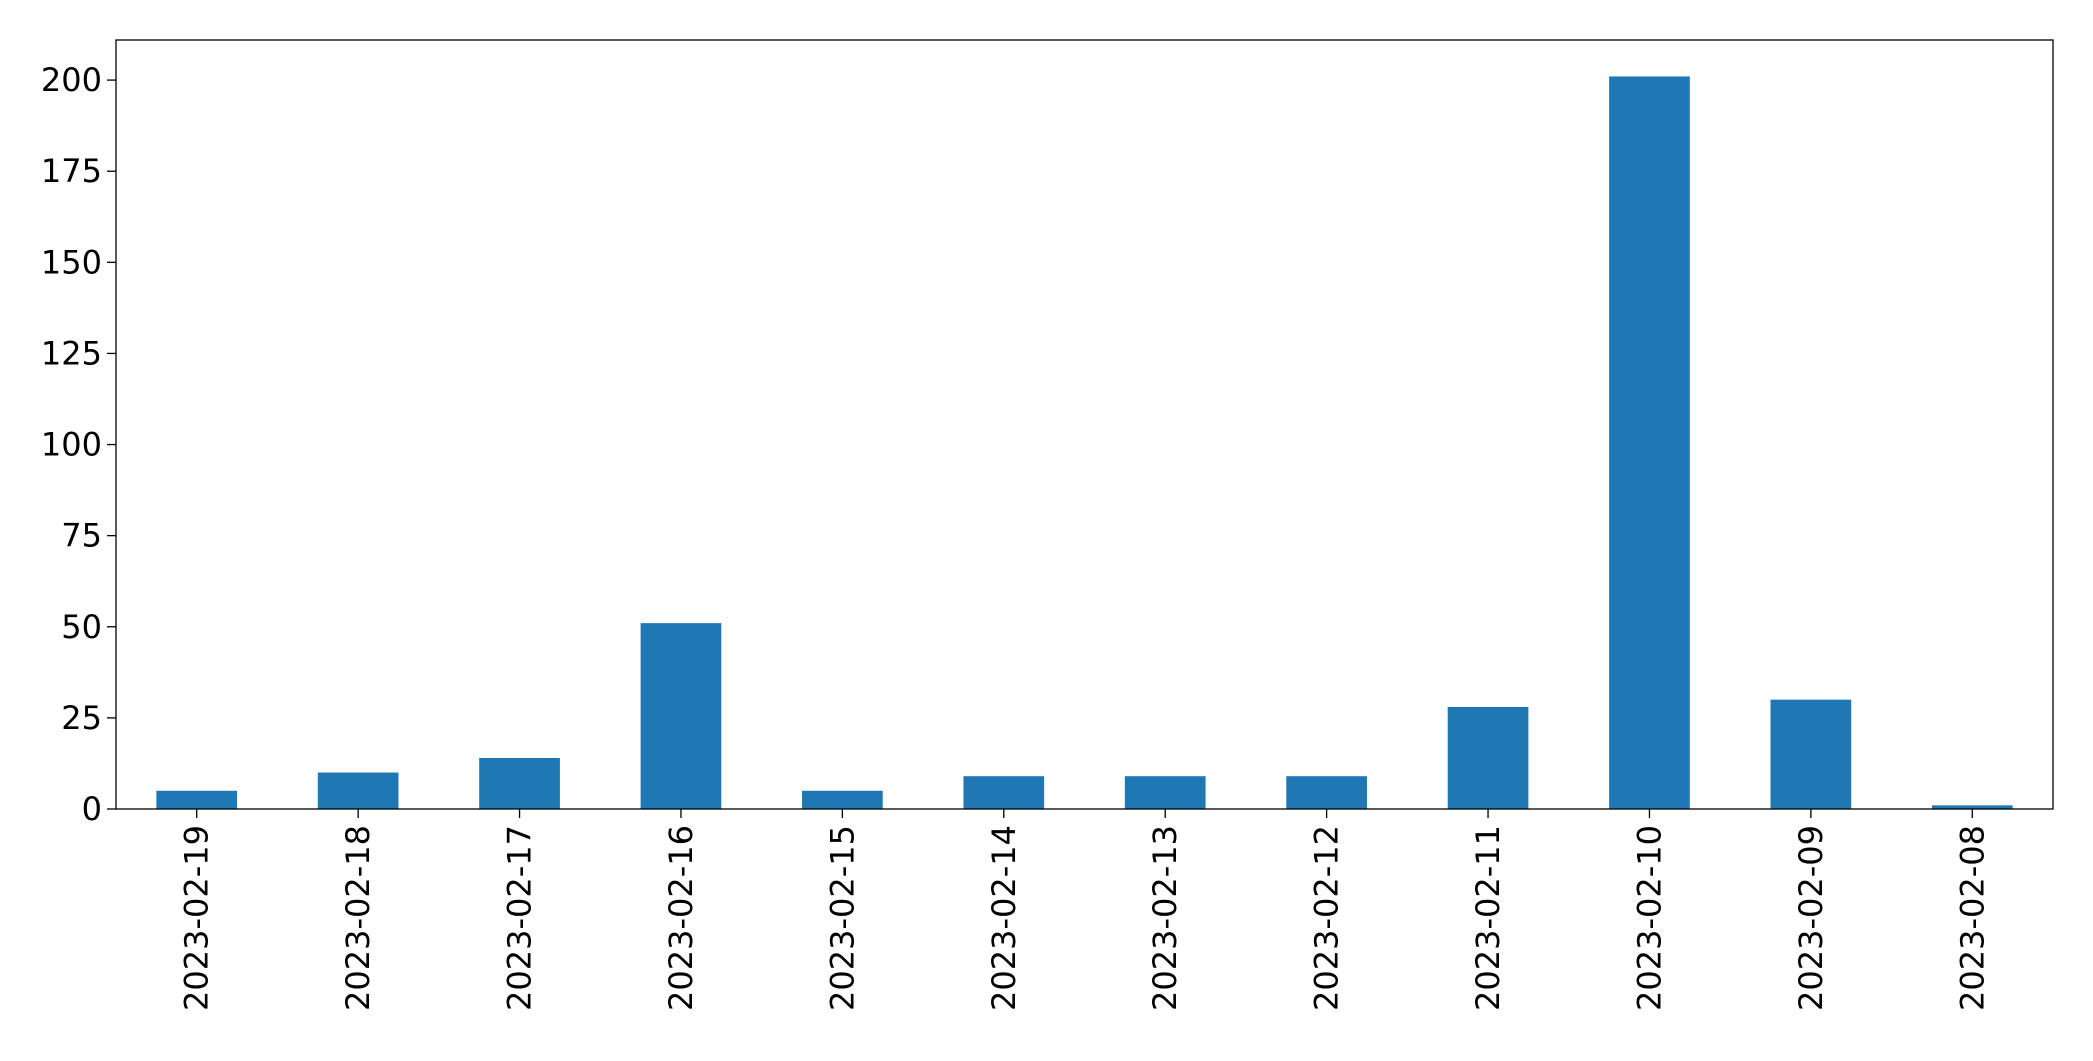  Describe the element at coordinates (842, 918) in the screenshot. I see `x-tick-label: 2023-02-15` at that location.